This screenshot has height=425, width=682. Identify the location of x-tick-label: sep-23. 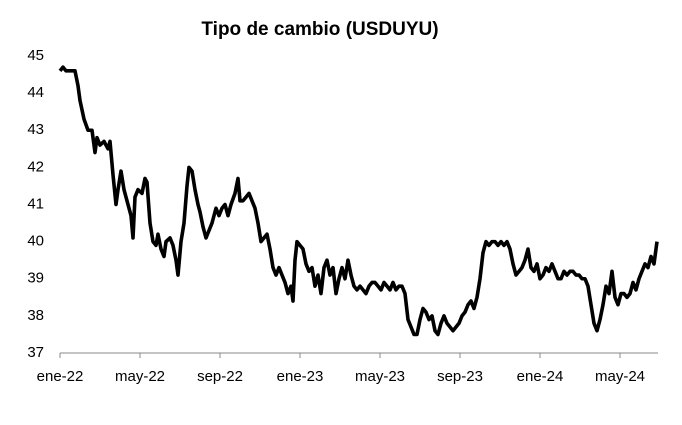
(460, 376).